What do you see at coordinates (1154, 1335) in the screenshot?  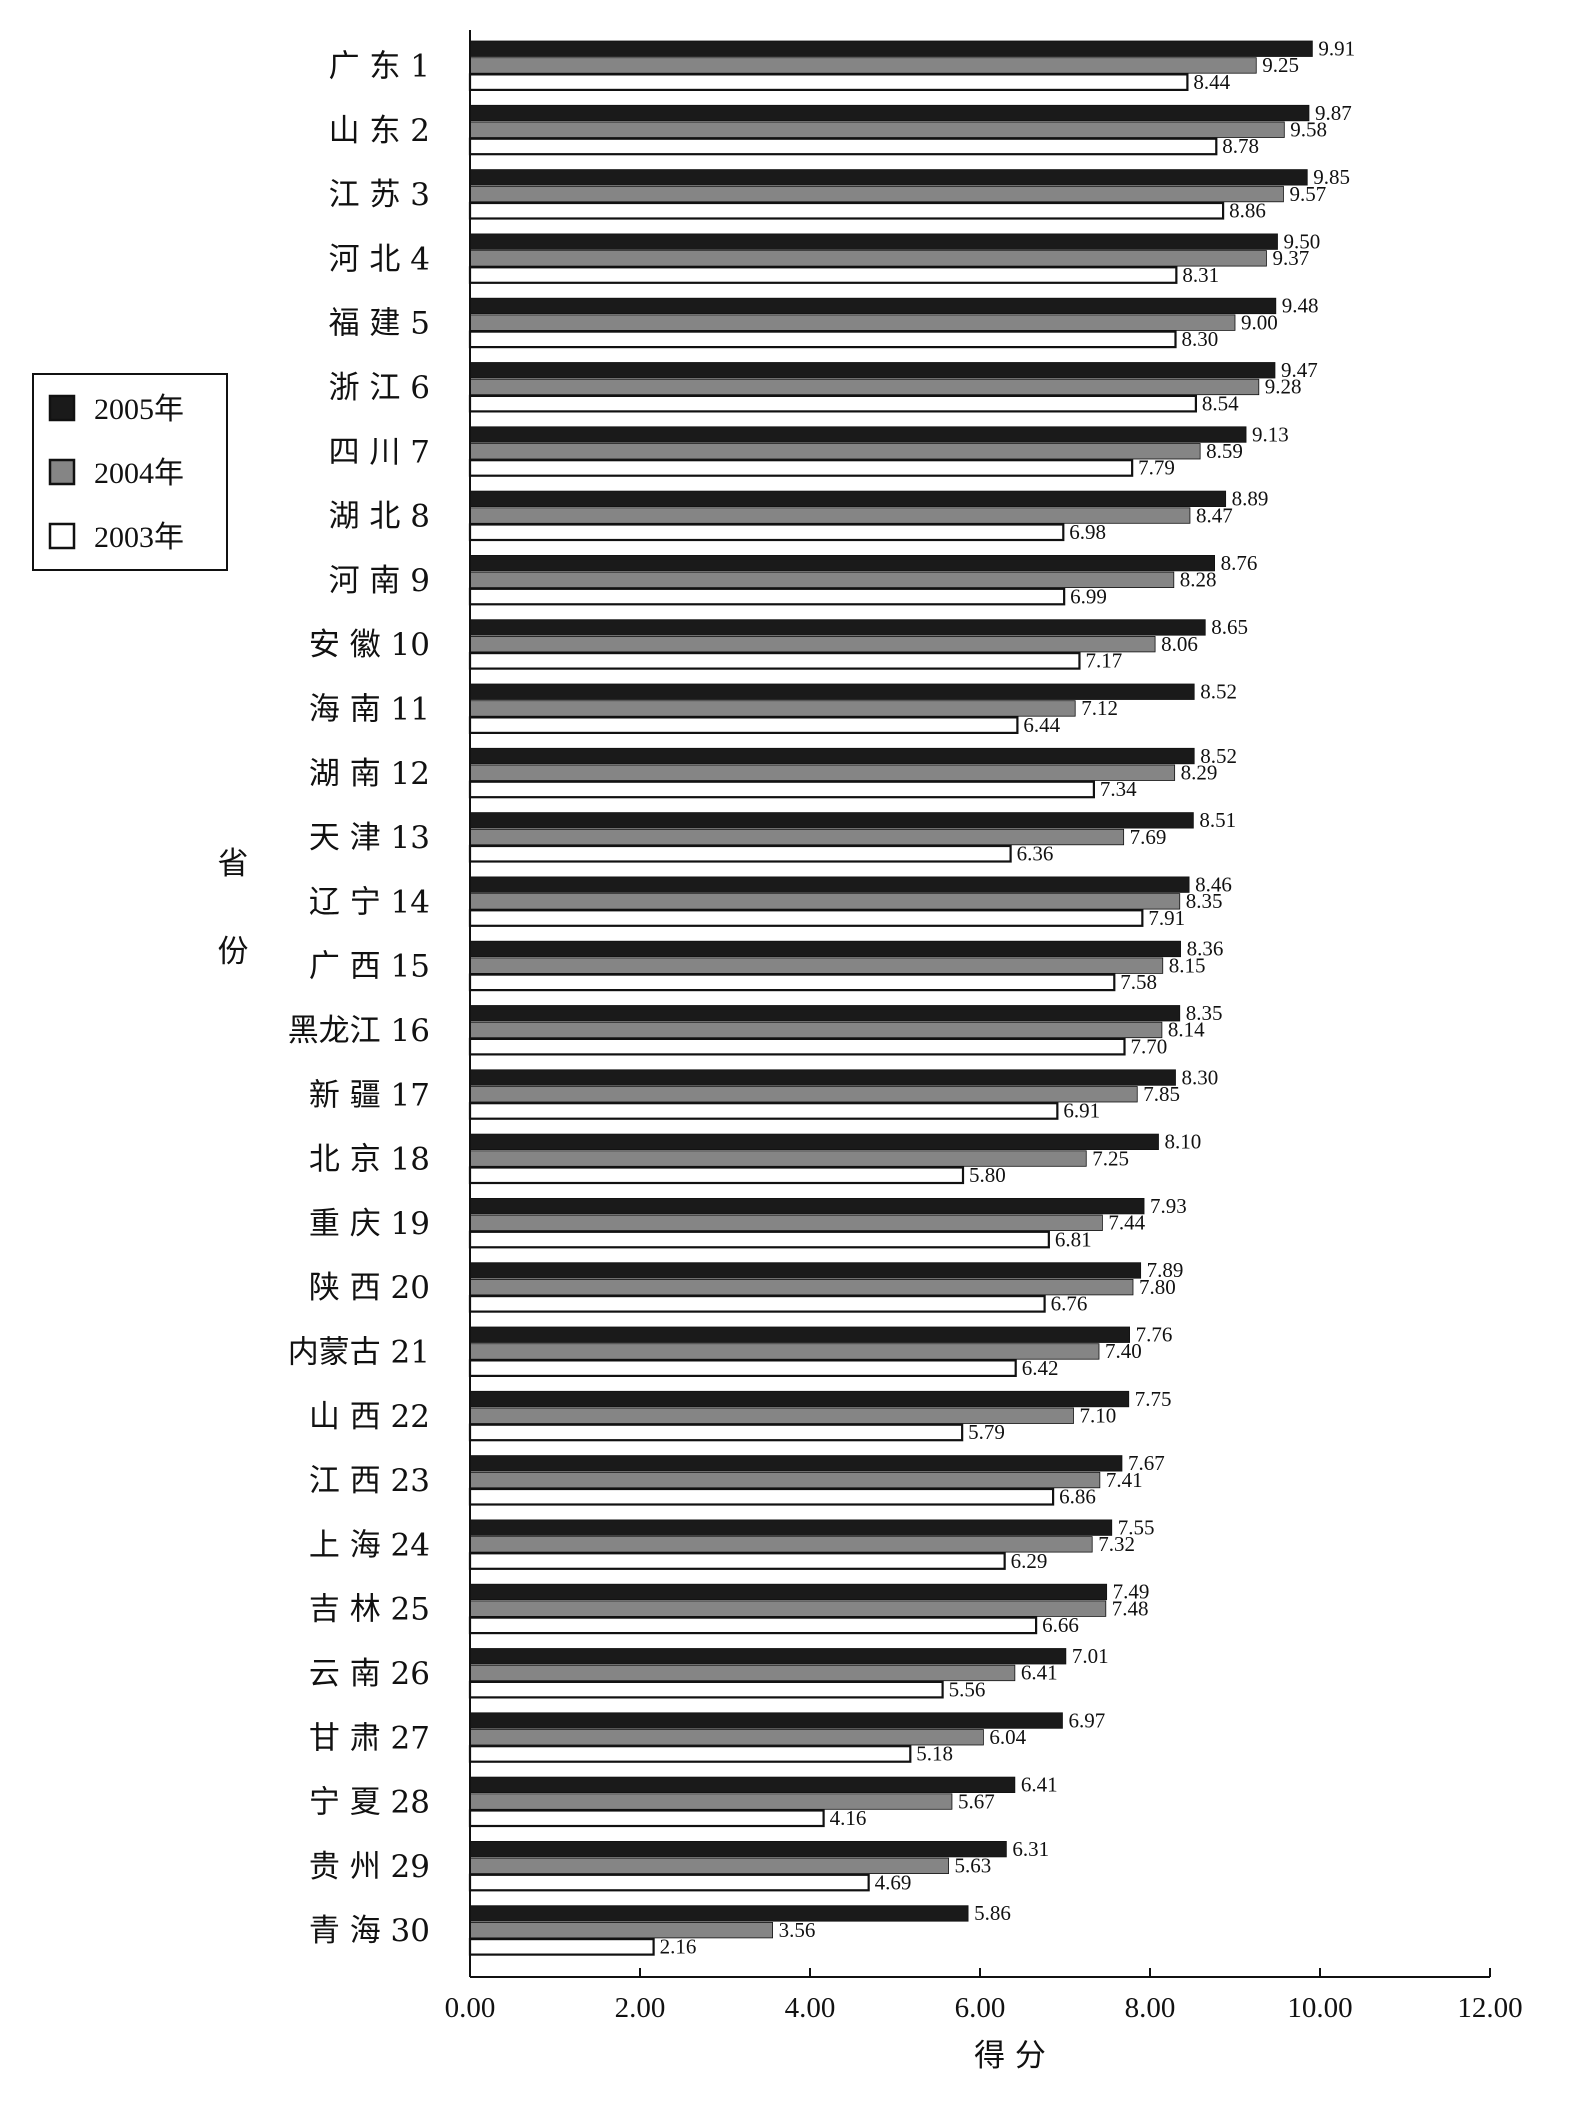 I see `value-label: 7.76` at bounding box center [1154, 1335].